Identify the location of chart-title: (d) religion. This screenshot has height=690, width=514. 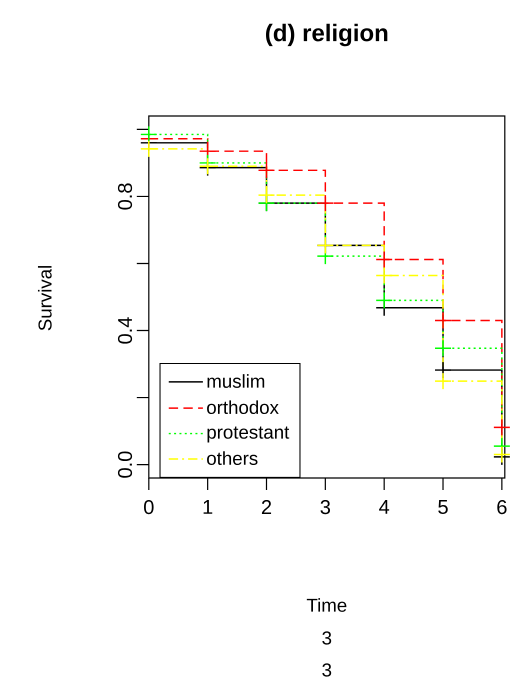
(327, 35).